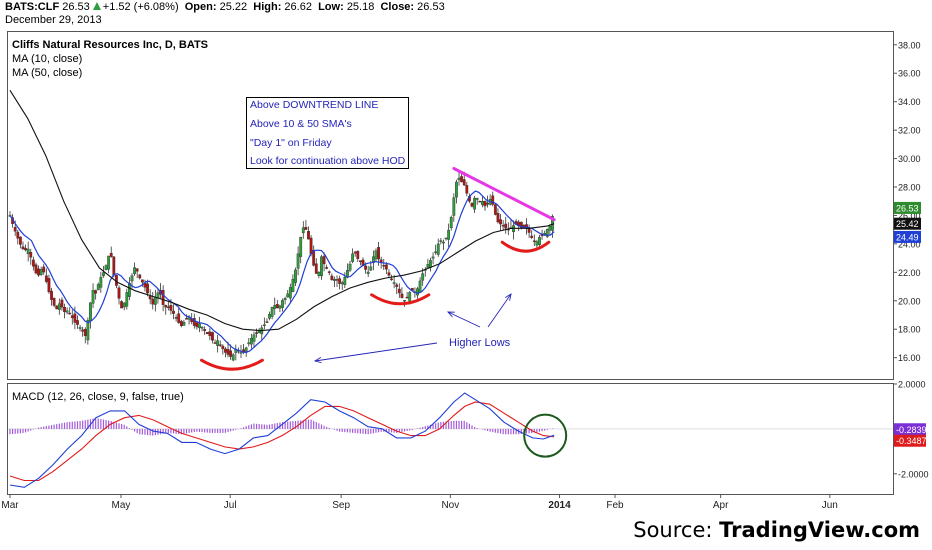  Describe the element at coordinates (376, 351) in the screenshot. I see `annotation-arrow` at that location.